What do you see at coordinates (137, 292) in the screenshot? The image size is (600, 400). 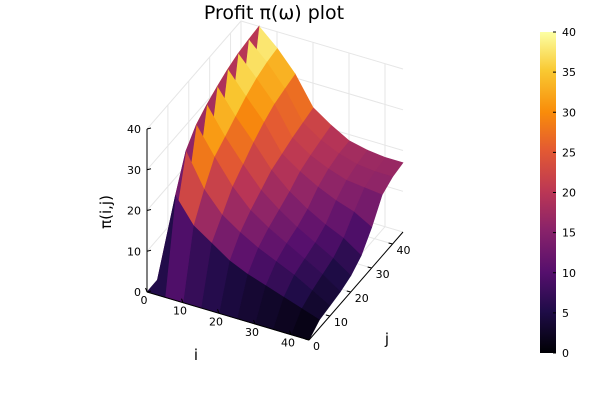 I see `z-tick-label: 0` at bounding box center [137, 292].